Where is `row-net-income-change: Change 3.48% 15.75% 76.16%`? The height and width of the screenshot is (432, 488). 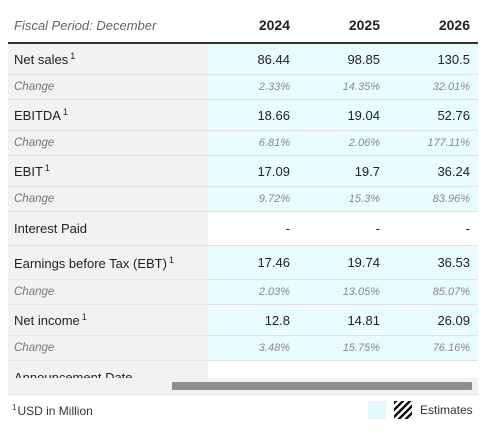 row-net-income-change: Change 3.48% 15.75% 76.16% is located at coordinates (243, 348).